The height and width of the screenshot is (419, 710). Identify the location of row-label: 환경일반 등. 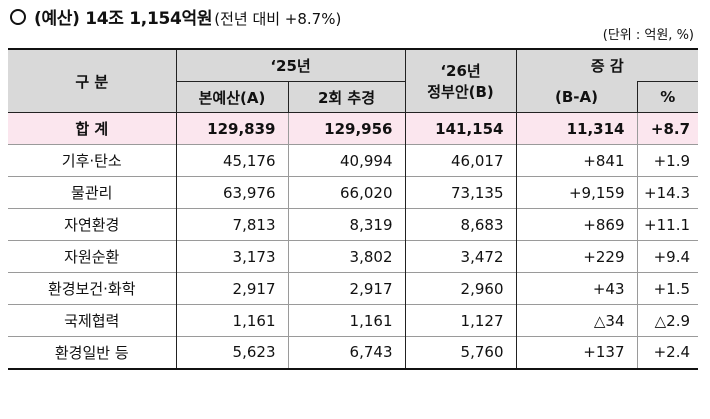
(92, 353).